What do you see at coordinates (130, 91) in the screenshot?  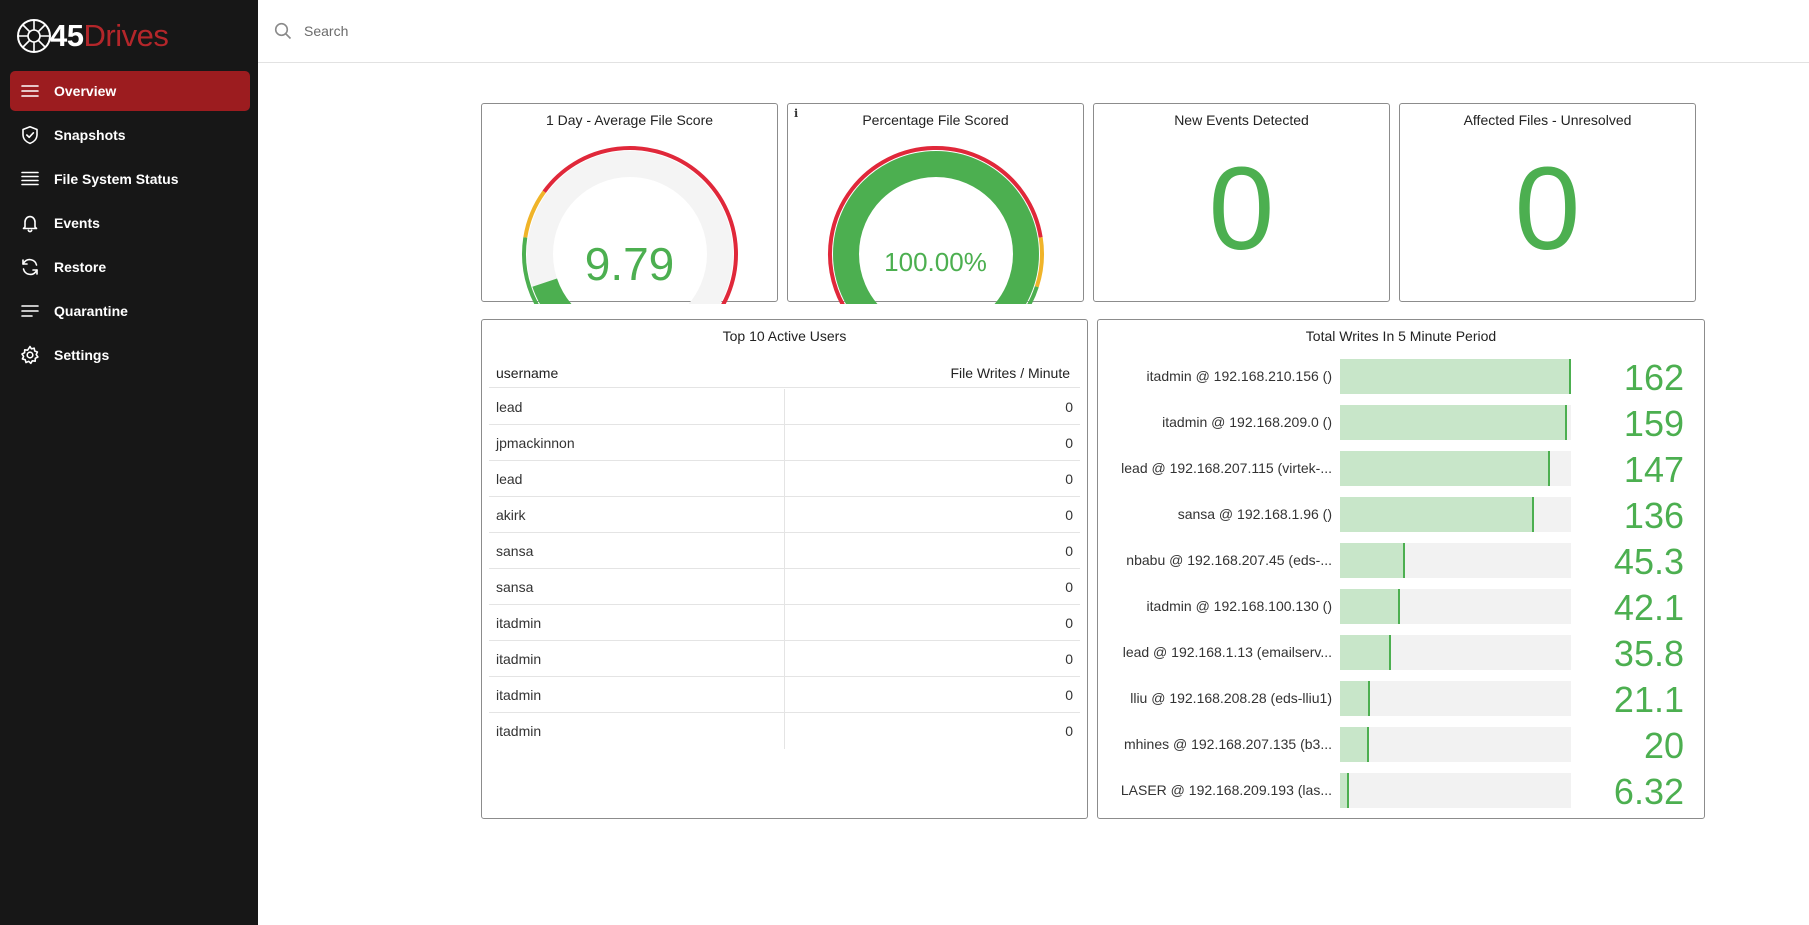 I see `sidebar-item-overview: Overview` at bounding box center [130, 91].